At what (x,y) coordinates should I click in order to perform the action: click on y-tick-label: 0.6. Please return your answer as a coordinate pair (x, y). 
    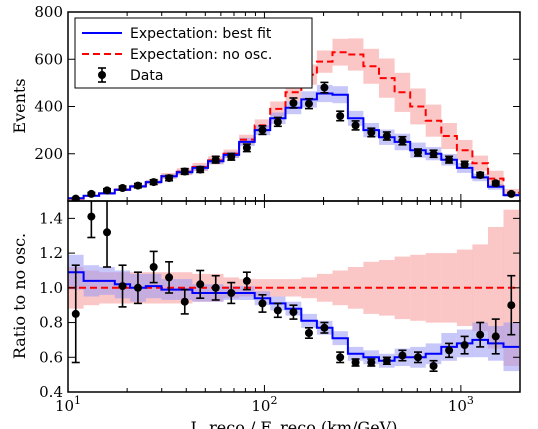
    Looking at the image, I should click on (51, 357).